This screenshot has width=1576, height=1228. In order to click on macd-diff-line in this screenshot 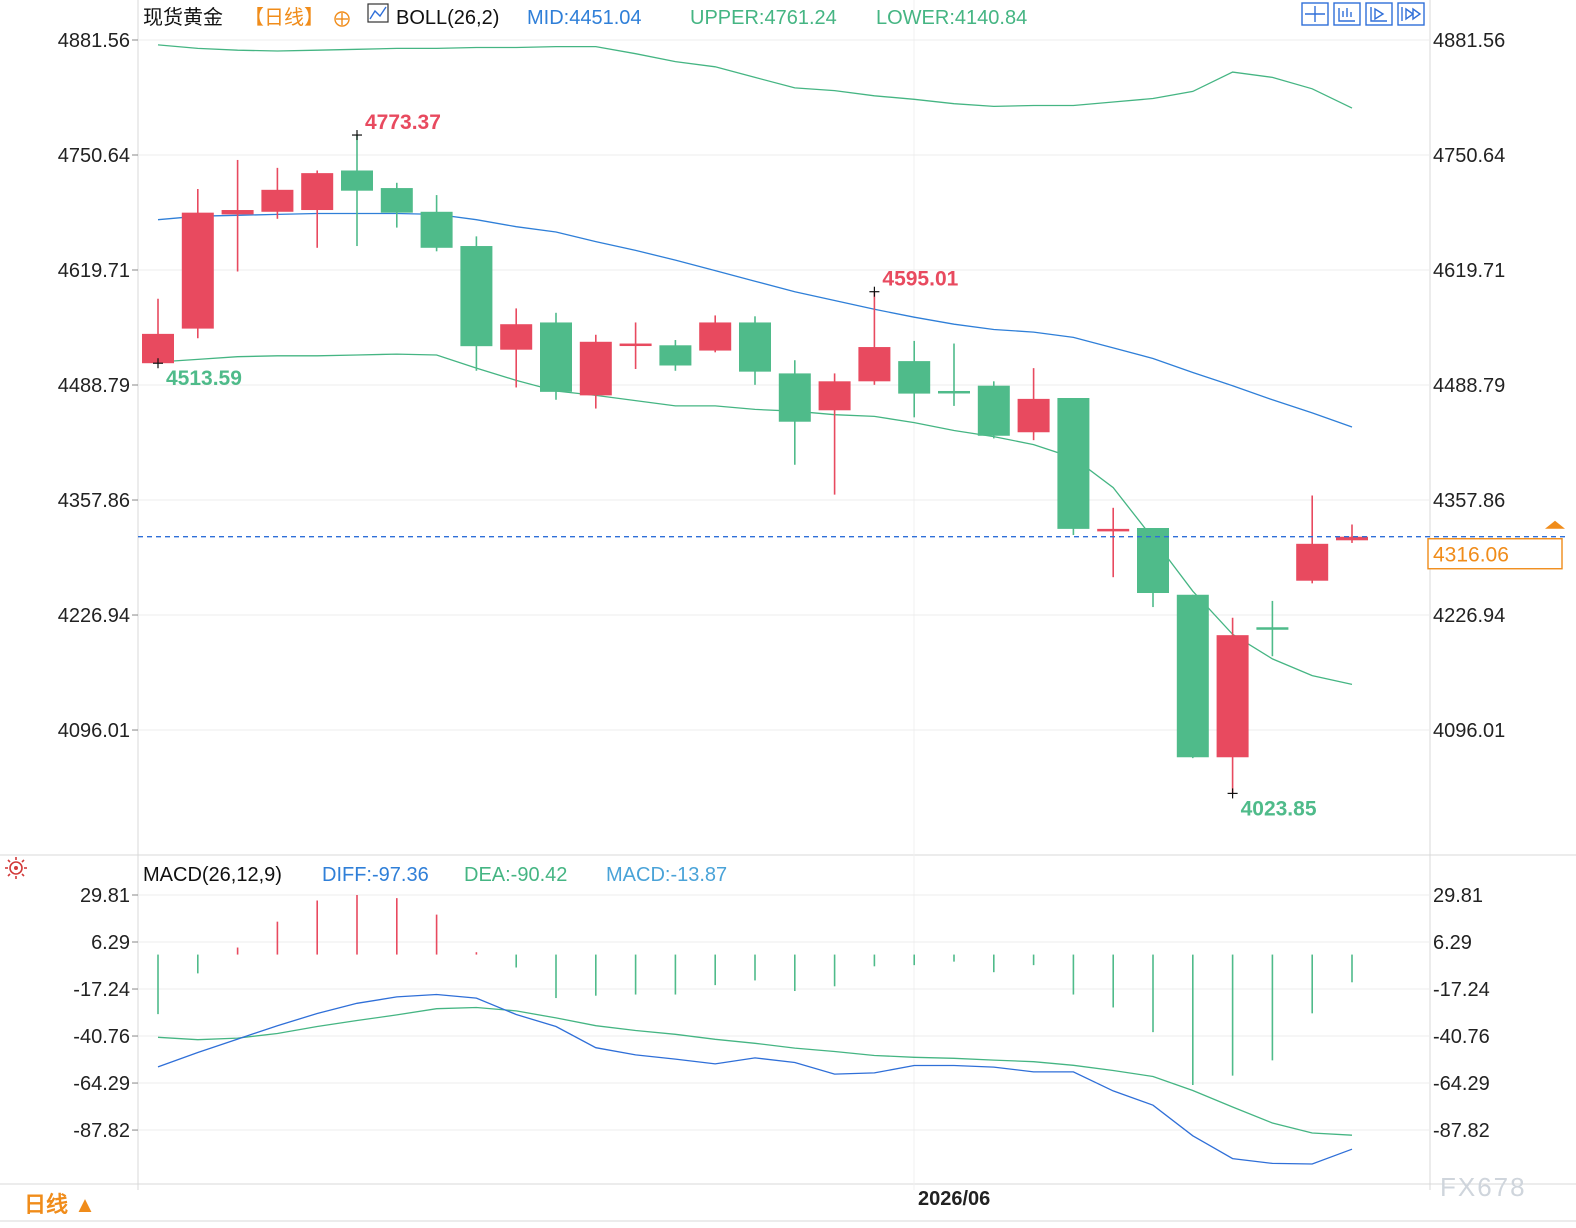, I will do `click(755, 1079)`.